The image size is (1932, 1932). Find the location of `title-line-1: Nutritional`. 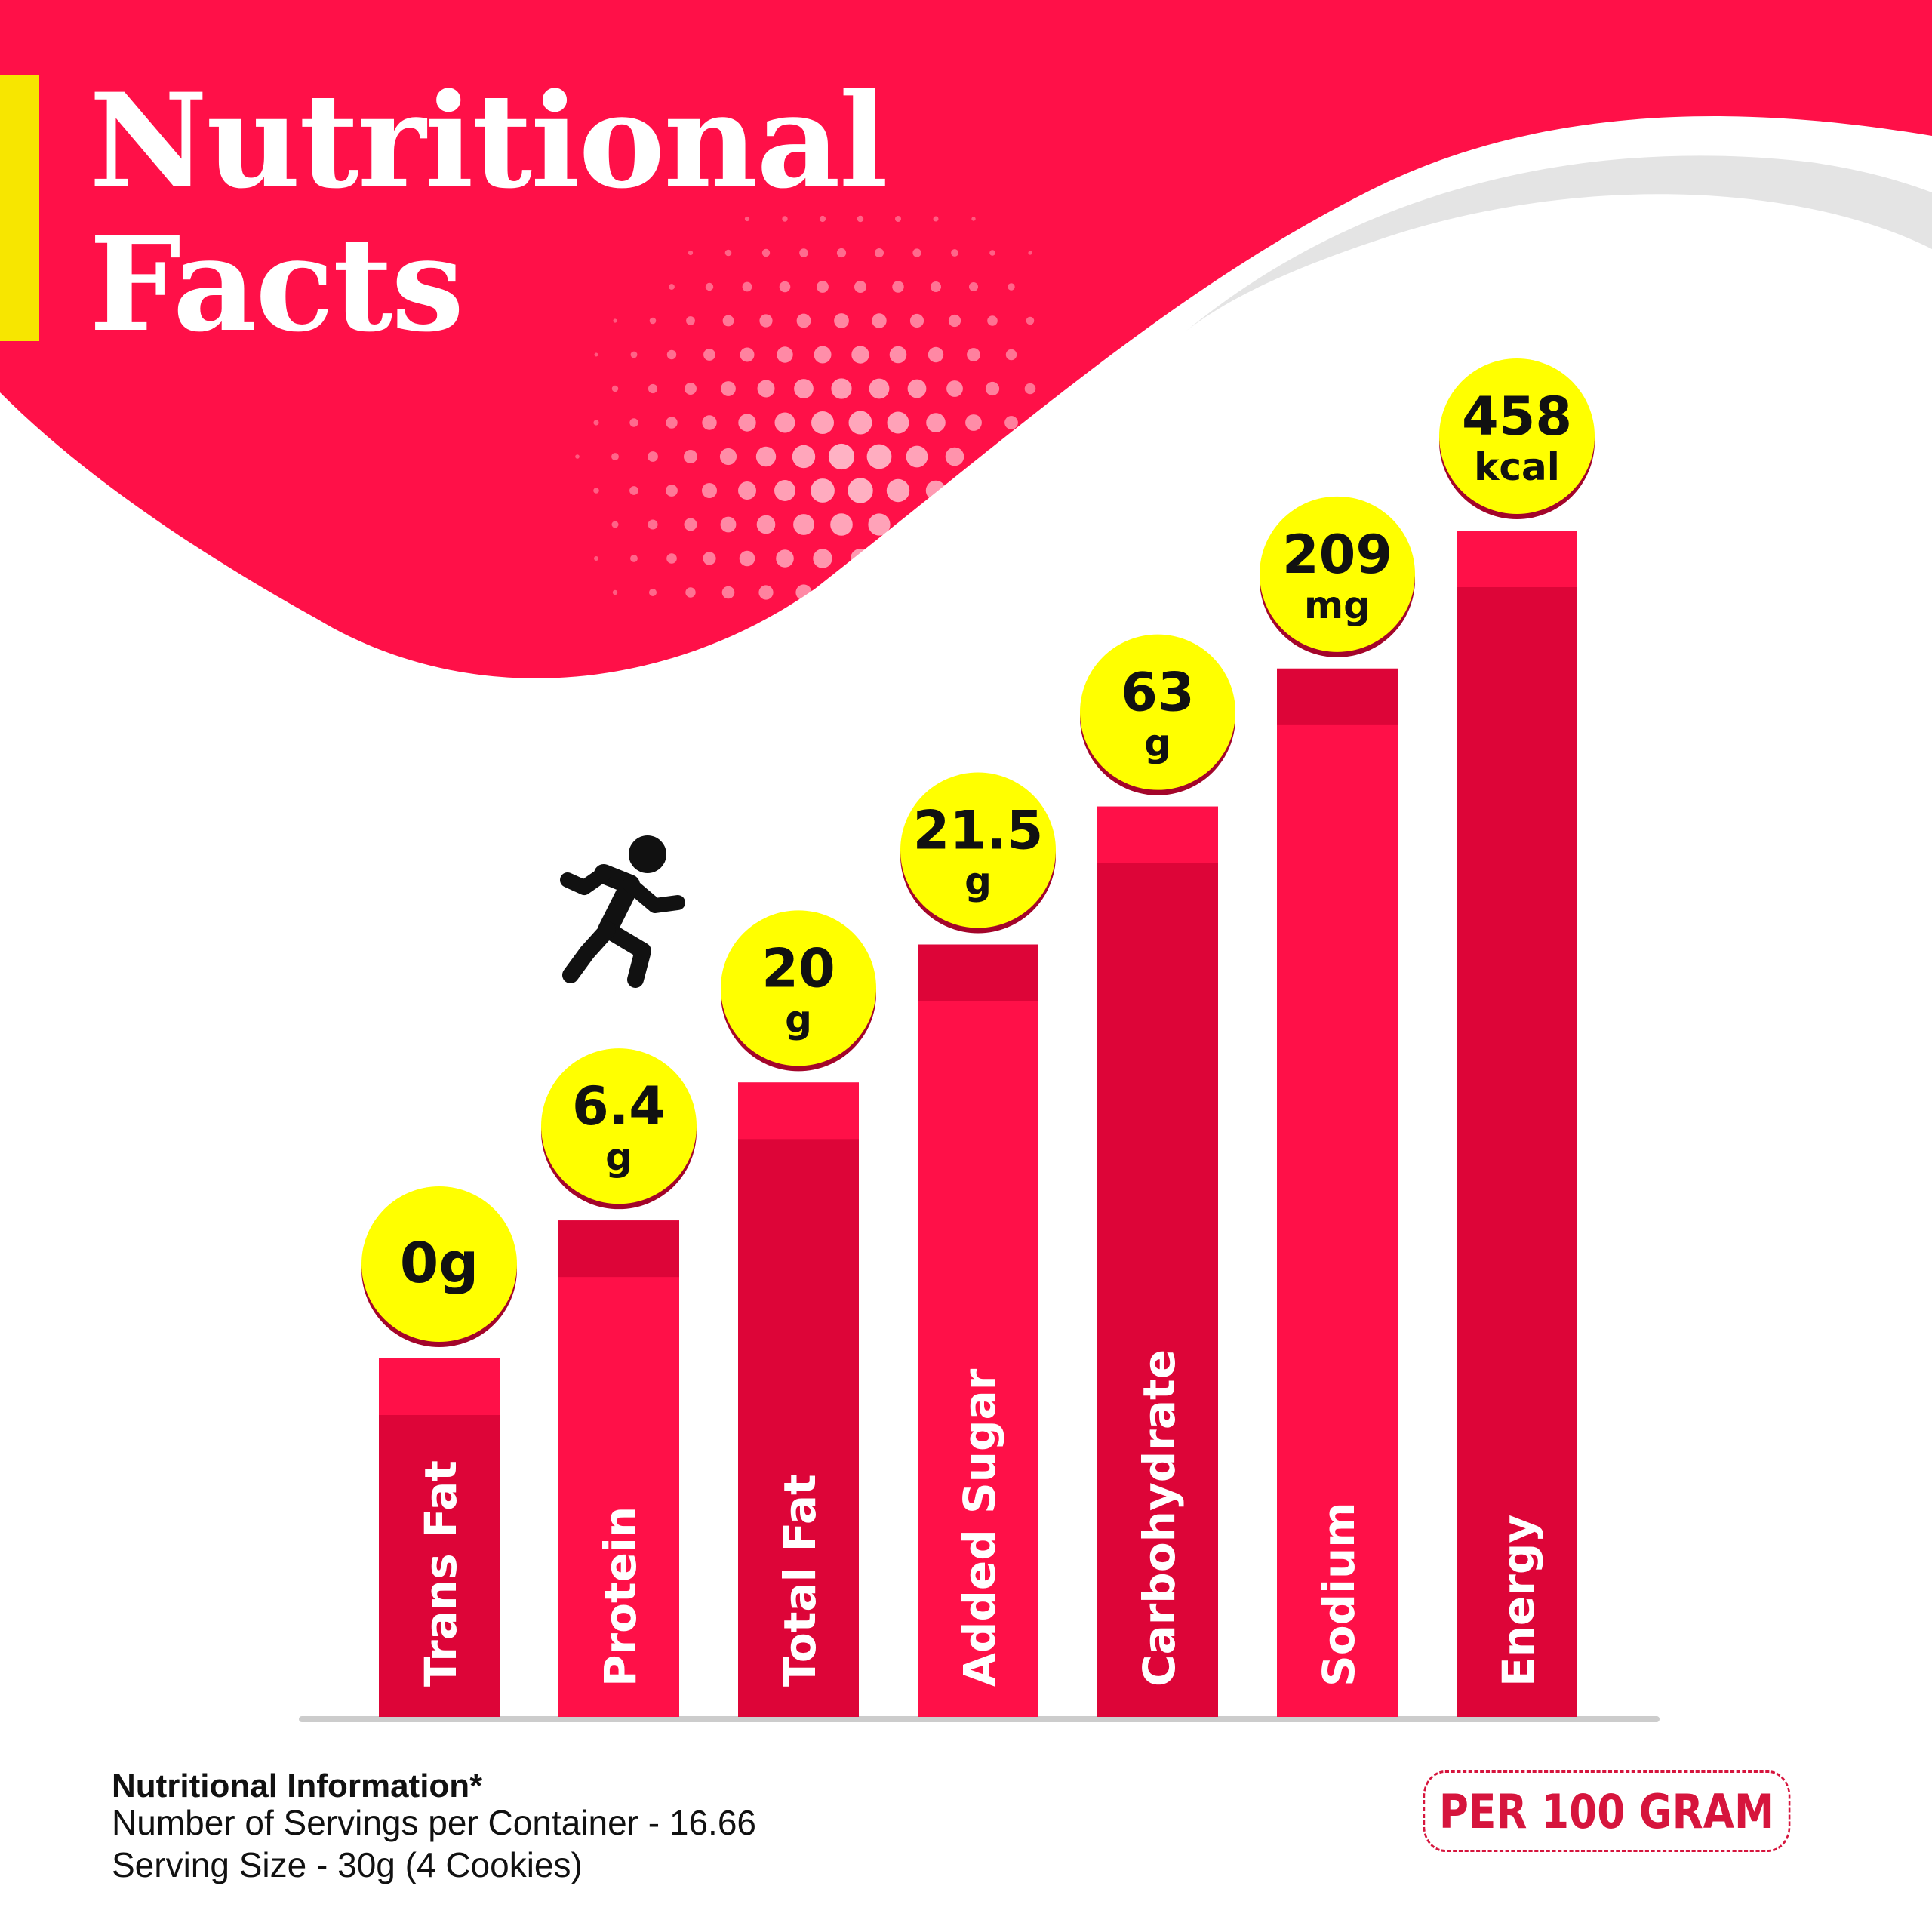

title-line-1: Nutritional is located at coordinates (488, 140).